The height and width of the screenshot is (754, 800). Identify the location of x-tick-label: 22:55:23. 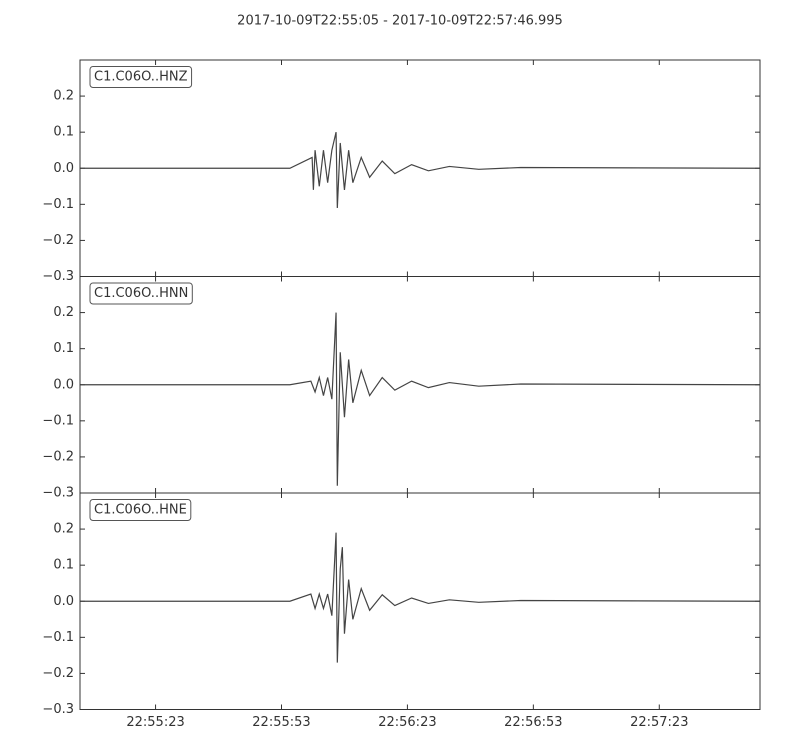
(155, 722).